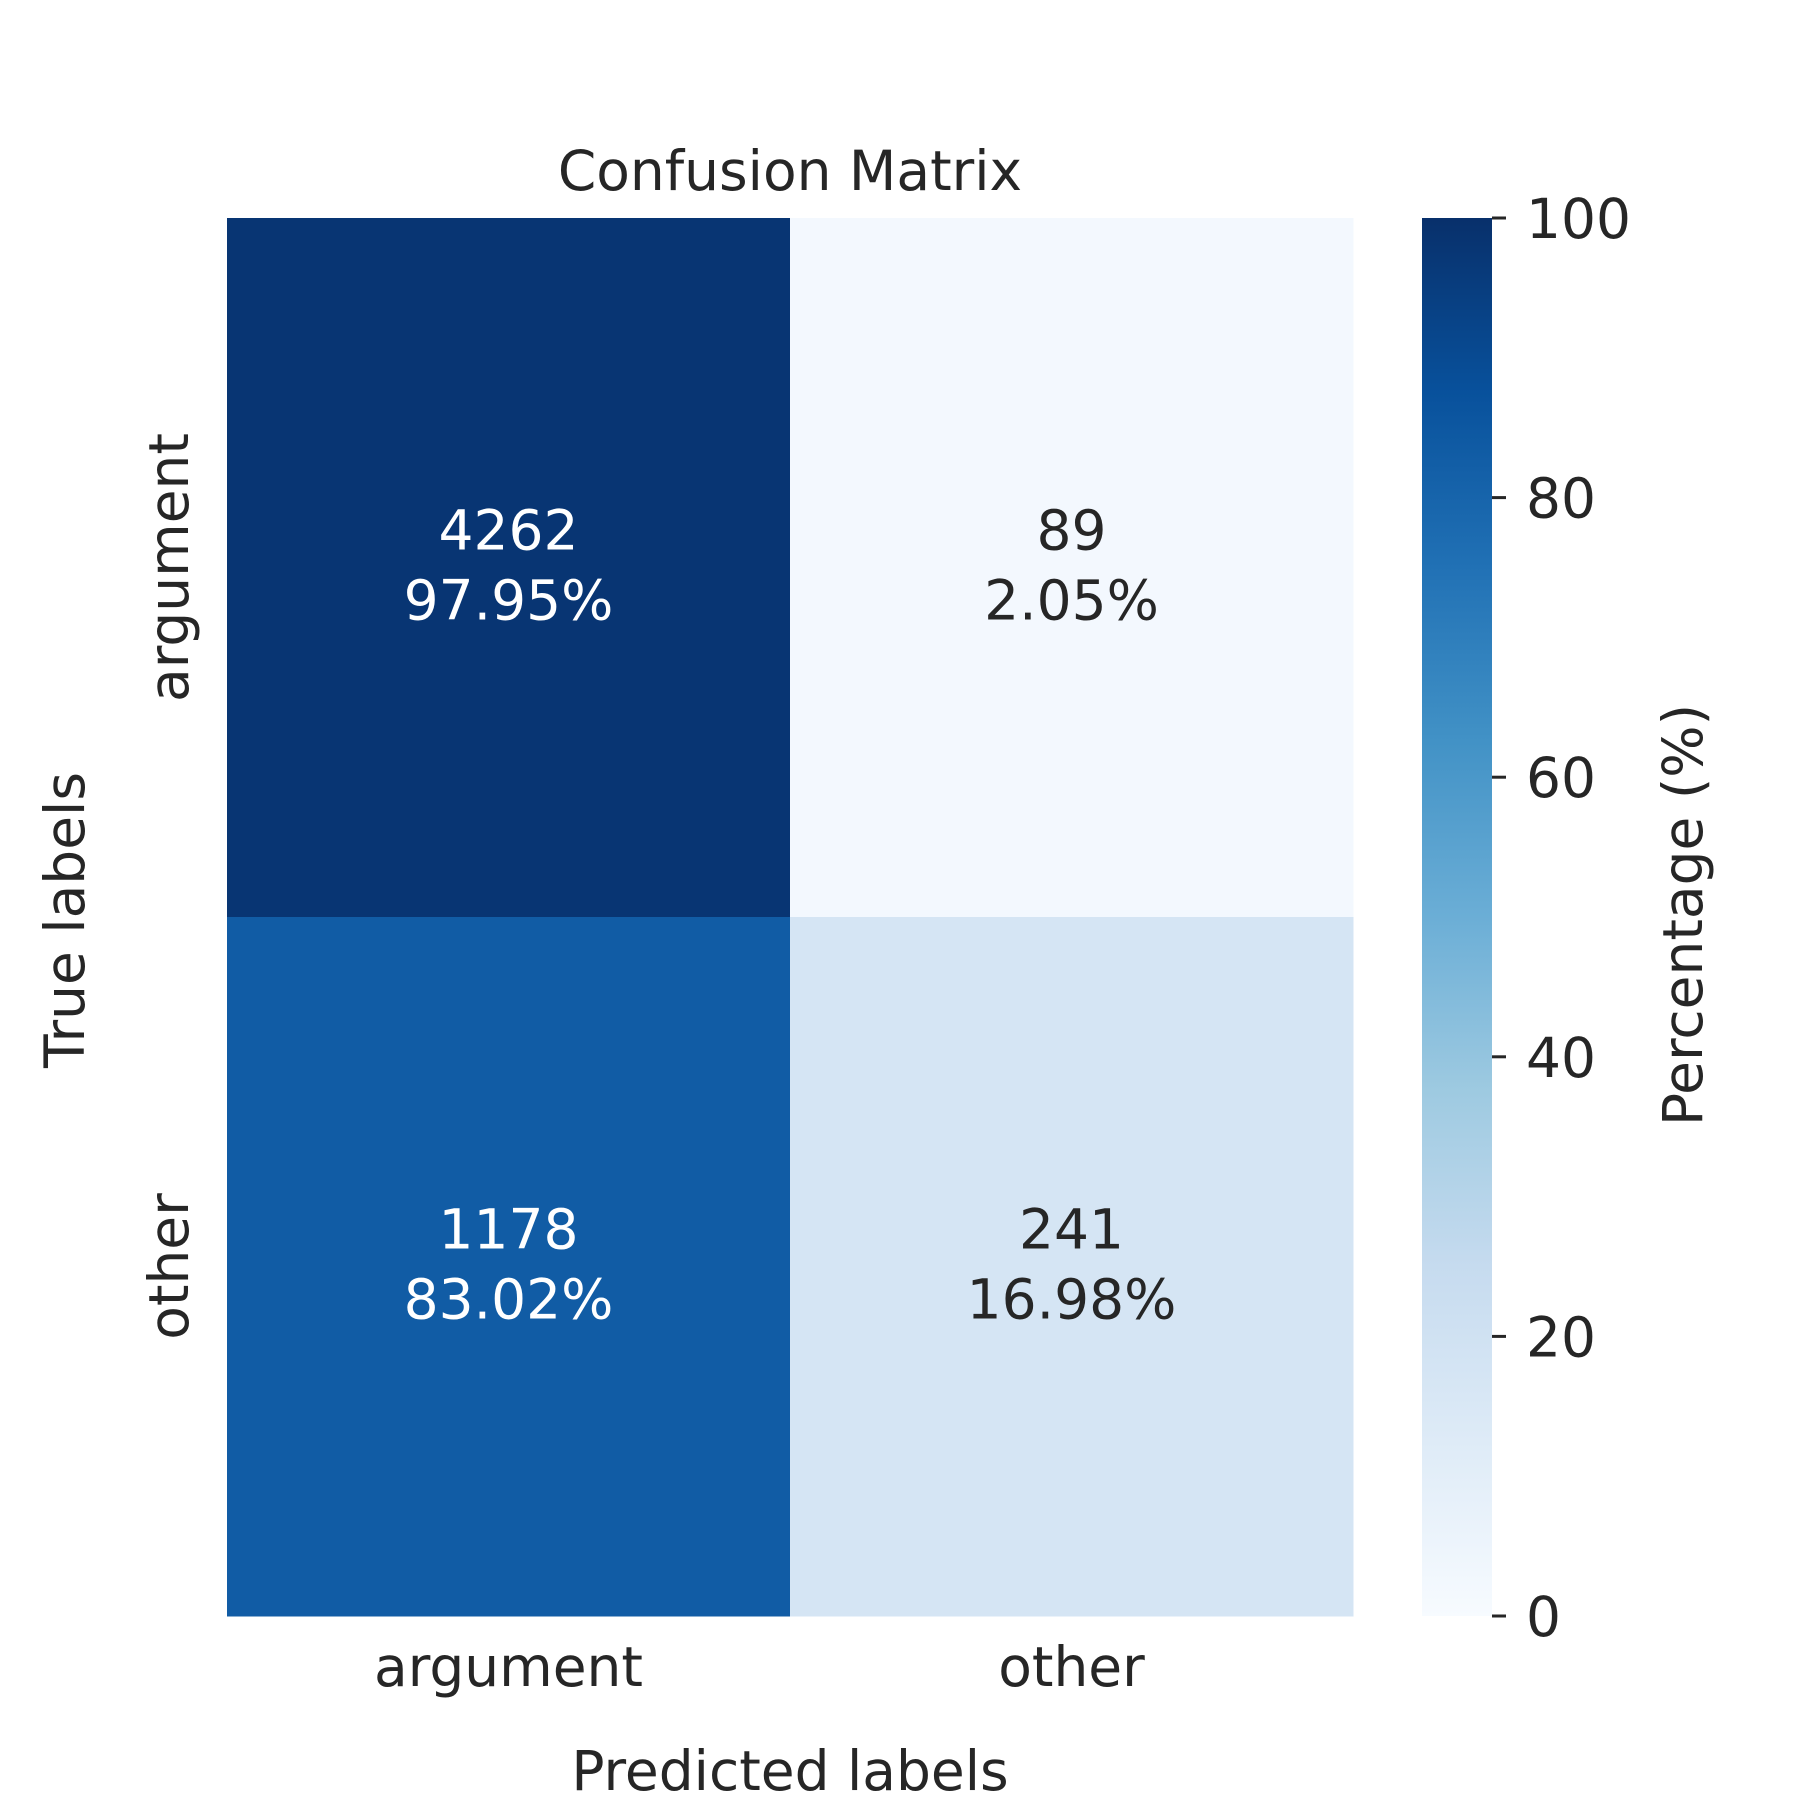 This screenshot has height=1800, width=1800. What do you see at coordinates (169, 886) in the screenshot?
I see `y-tick-labels: argument other` at bounding box center [169, 886].